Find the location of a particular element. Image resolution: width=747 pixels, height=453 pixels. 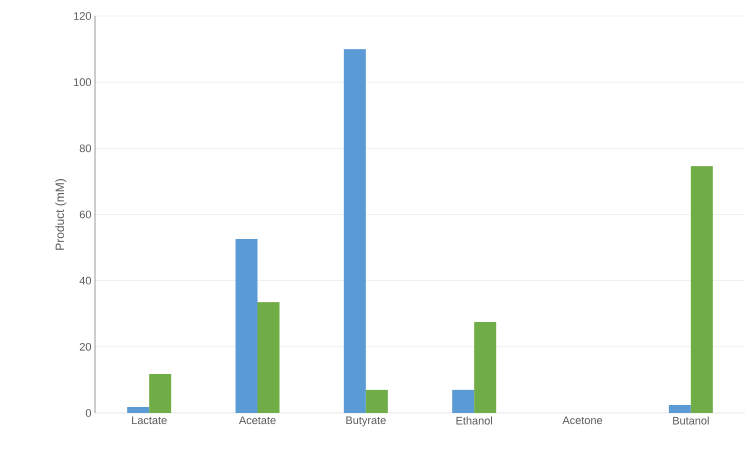

y-tick-label: 80 is located at coordinates (86, 148).